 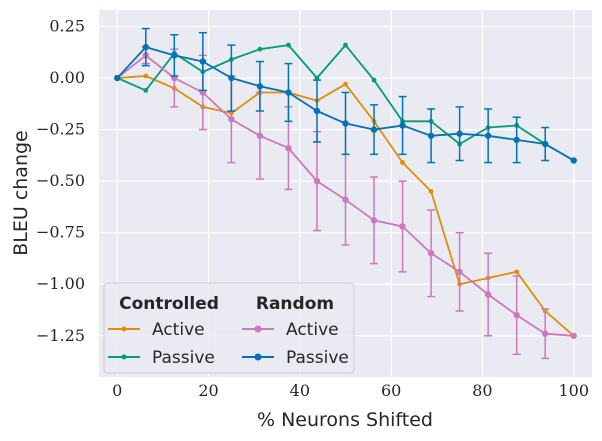 I want to click on legend-marker-controlled-active, so click(x=124, y=329).